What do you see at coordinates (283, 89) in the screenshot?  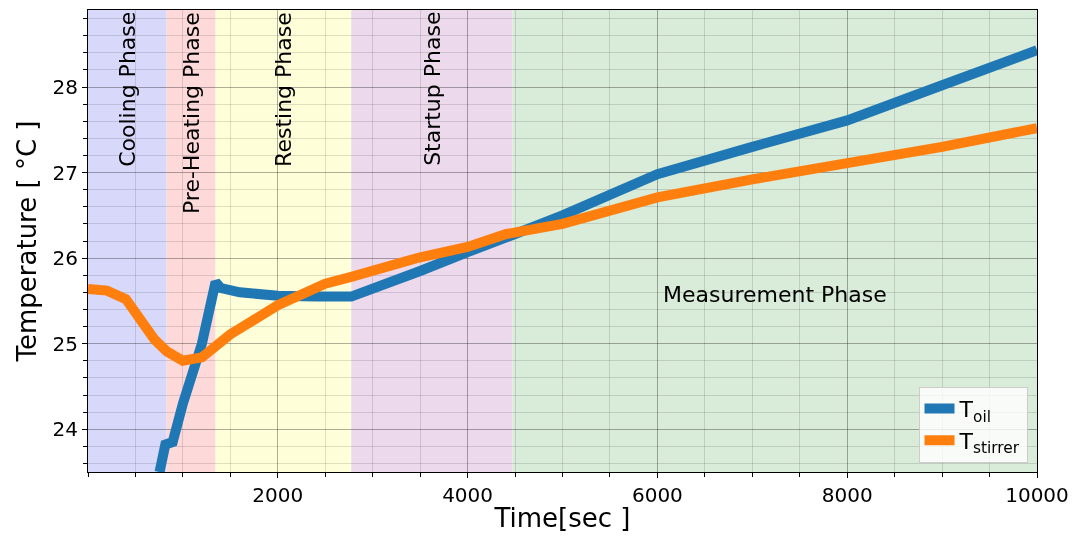 I see `band-label: Resting Phase` at bounding box center [283, 89].